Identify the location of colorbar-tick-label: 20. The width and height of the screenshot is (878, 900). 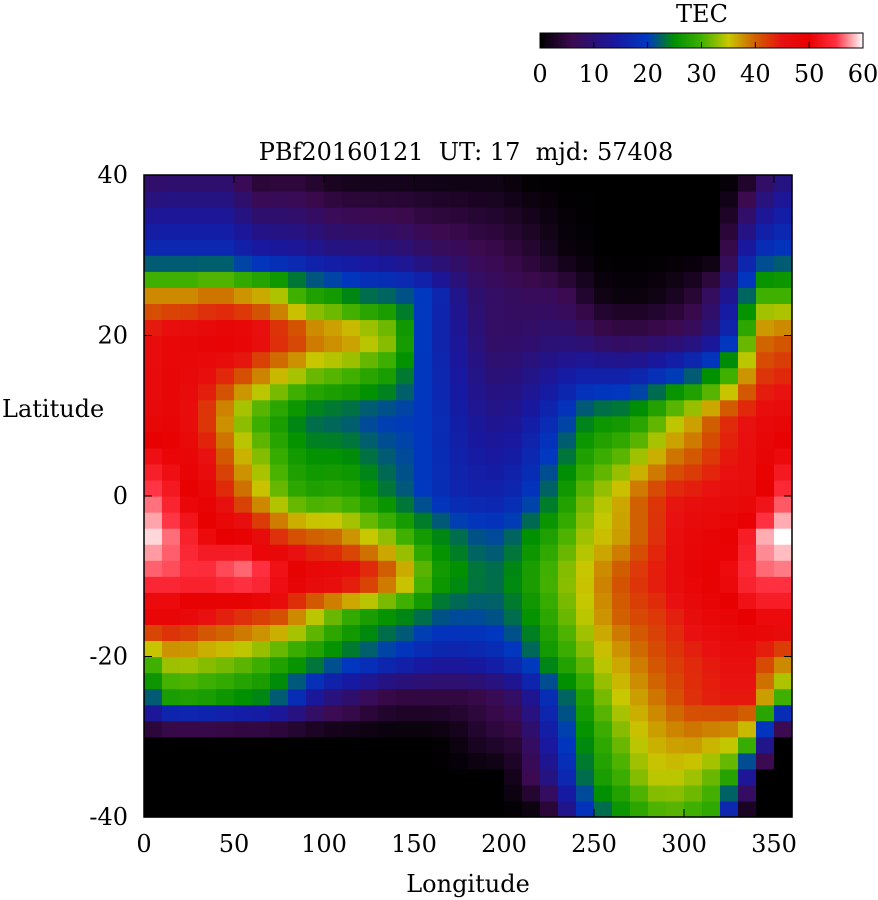
(647, 74).